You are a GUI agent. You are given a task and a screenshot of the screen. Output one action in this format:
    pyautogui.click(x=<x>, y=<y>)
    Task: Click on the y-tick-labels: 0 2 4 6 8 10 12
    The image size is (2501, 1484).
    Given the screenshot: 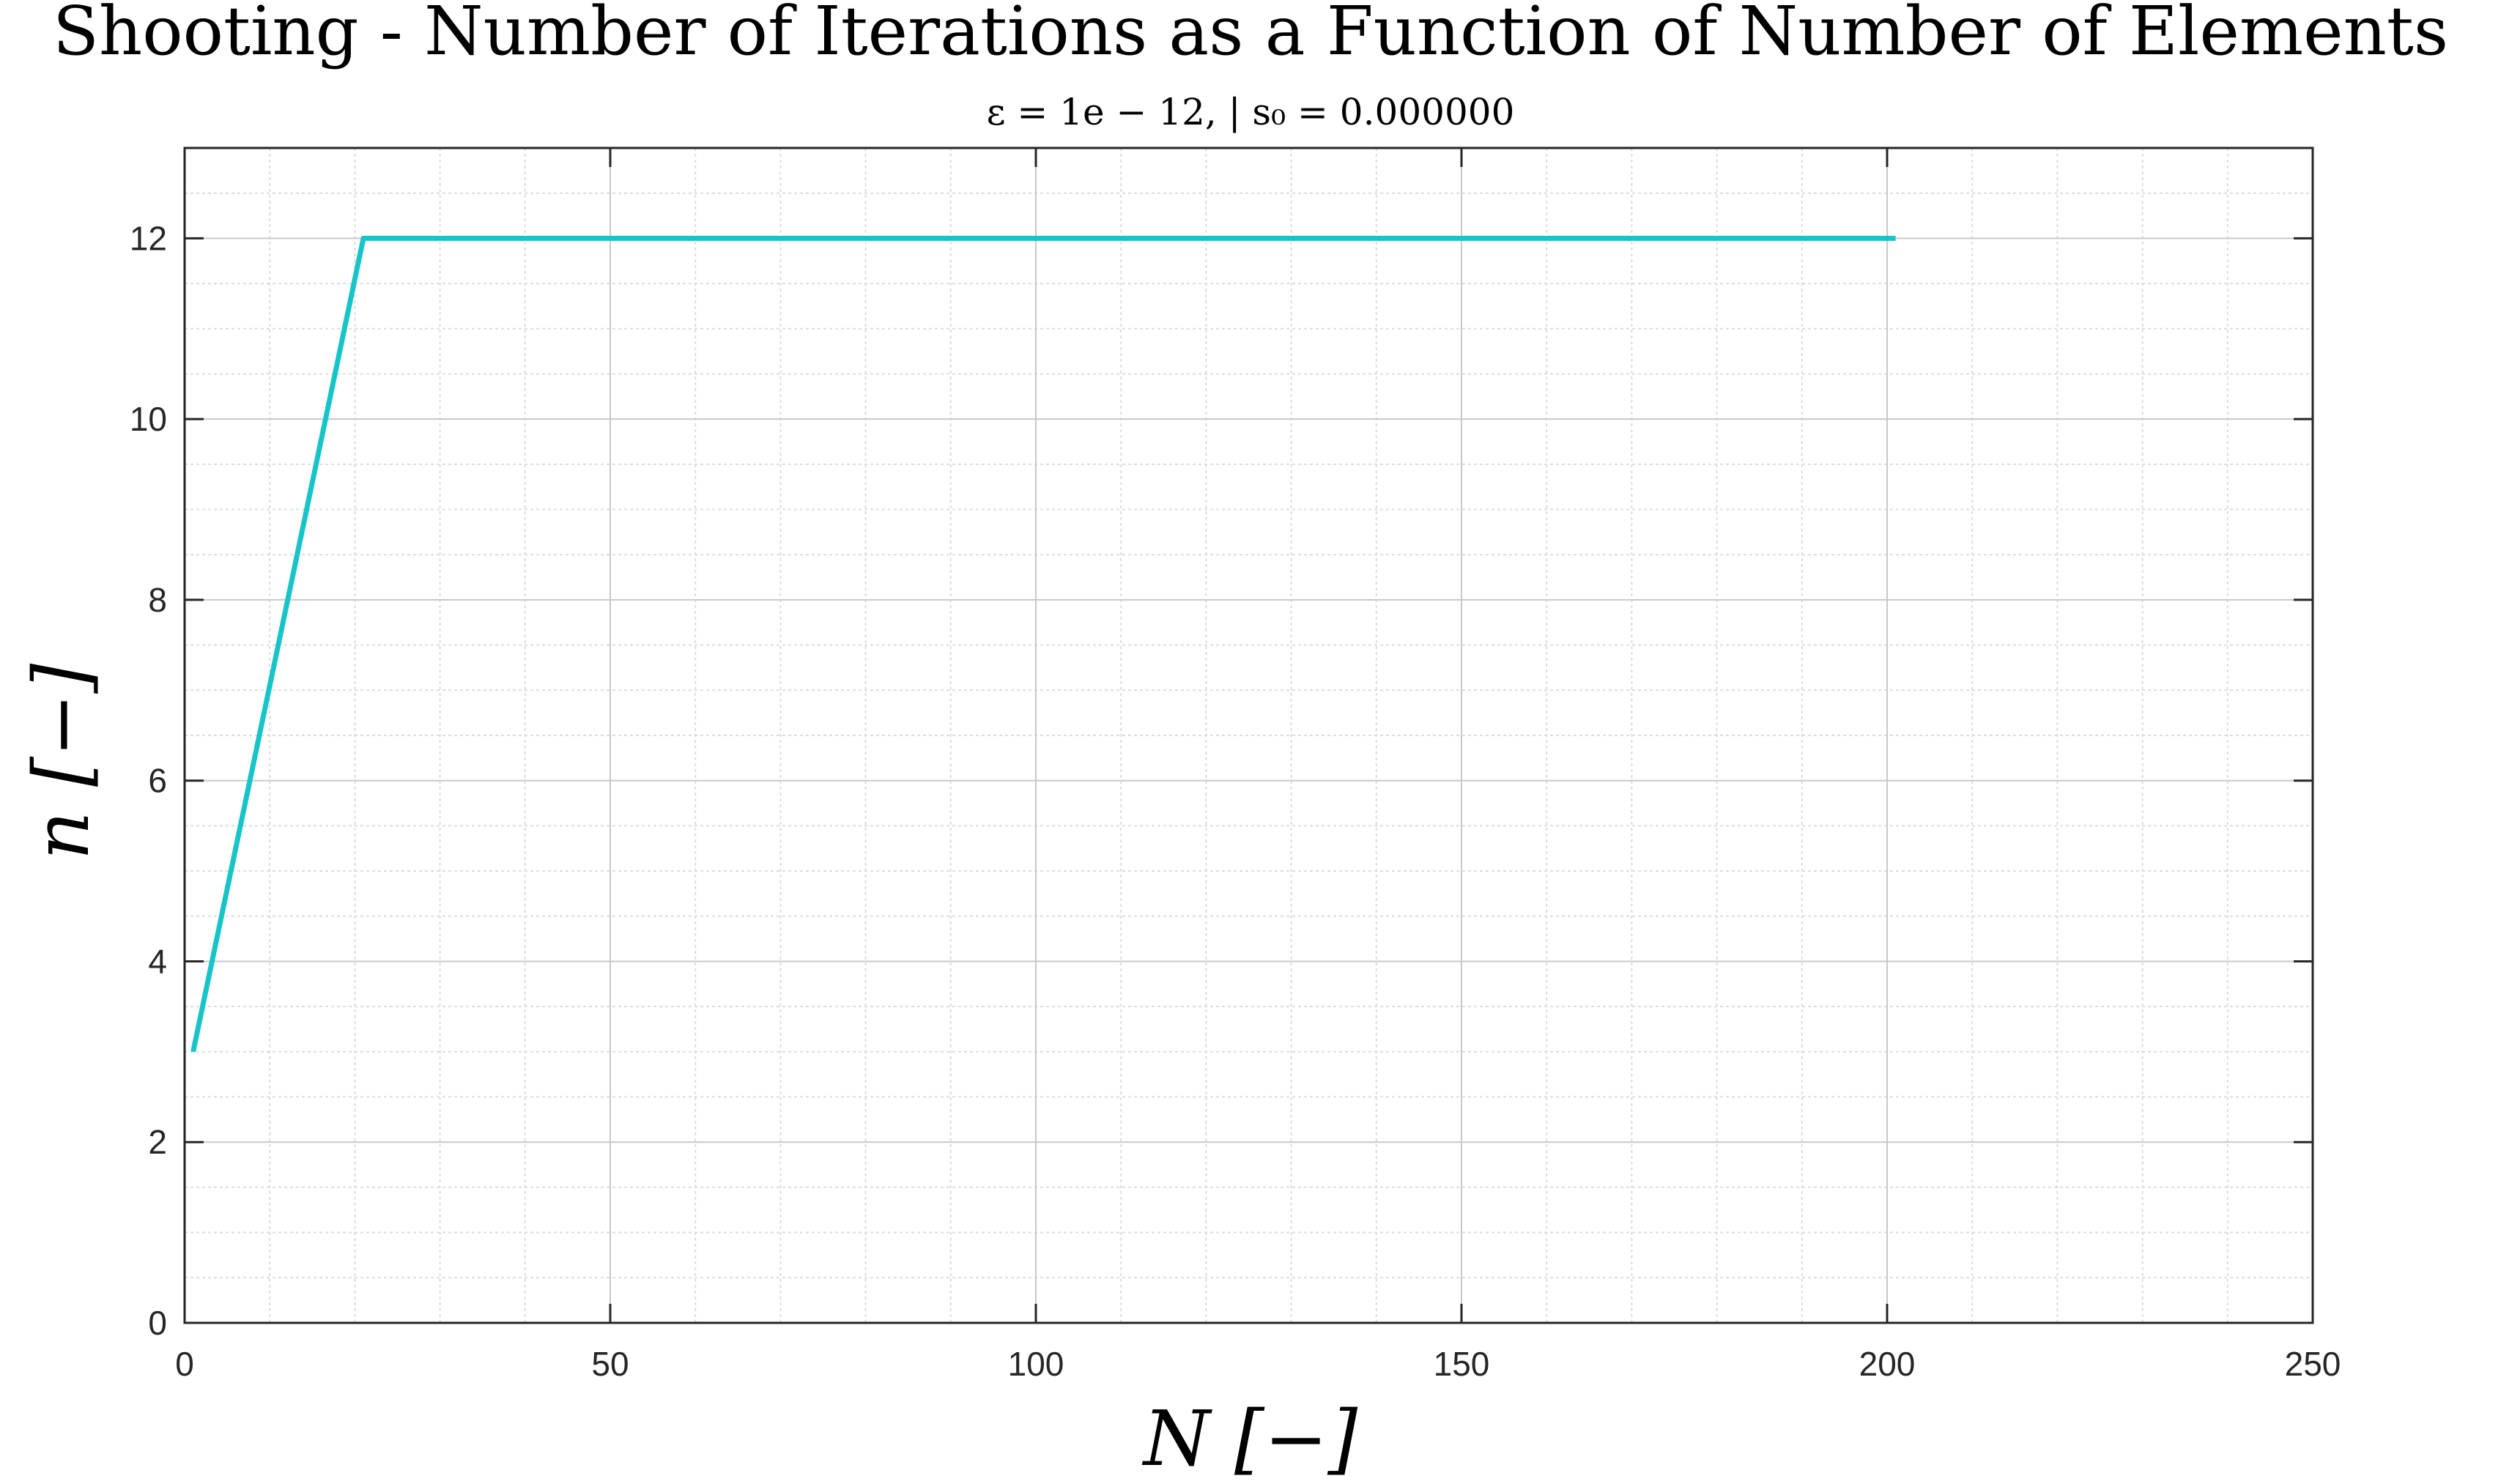 What is the action you would take?
    pyautogui.click(x=148, y=781)
    